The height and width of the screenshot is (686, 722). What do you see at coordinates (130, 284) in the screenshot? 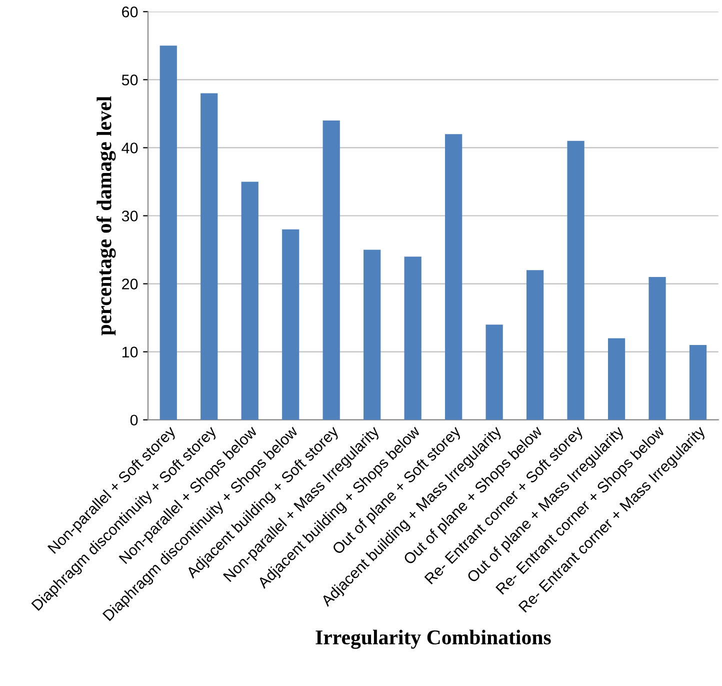
I see `y-tick-label: 20` at bounding box center [130, 284].